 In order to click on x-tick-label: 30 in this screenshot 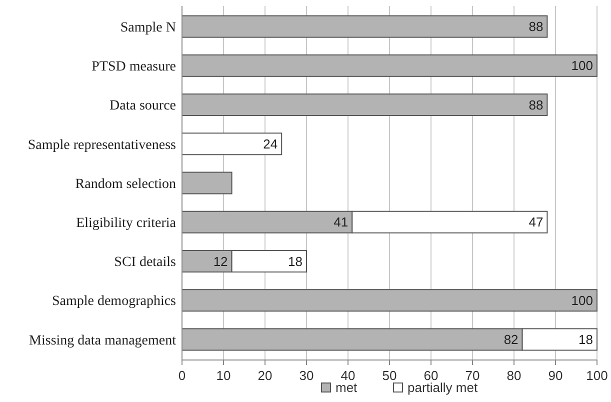, I will do `click(306, 375)`.